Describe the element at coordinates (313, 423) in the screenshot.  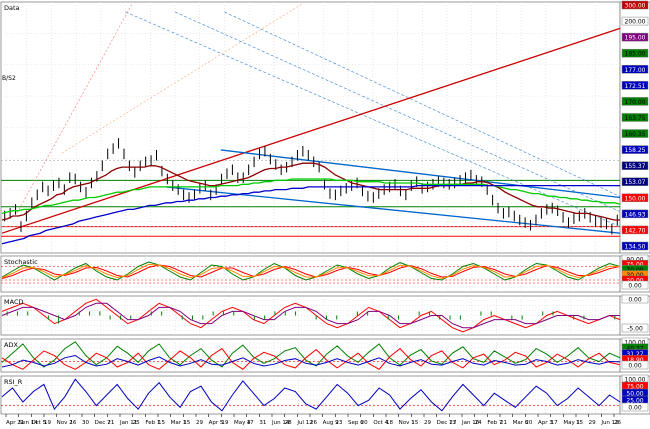
I see `x-tick-label-24: 26` at that location.